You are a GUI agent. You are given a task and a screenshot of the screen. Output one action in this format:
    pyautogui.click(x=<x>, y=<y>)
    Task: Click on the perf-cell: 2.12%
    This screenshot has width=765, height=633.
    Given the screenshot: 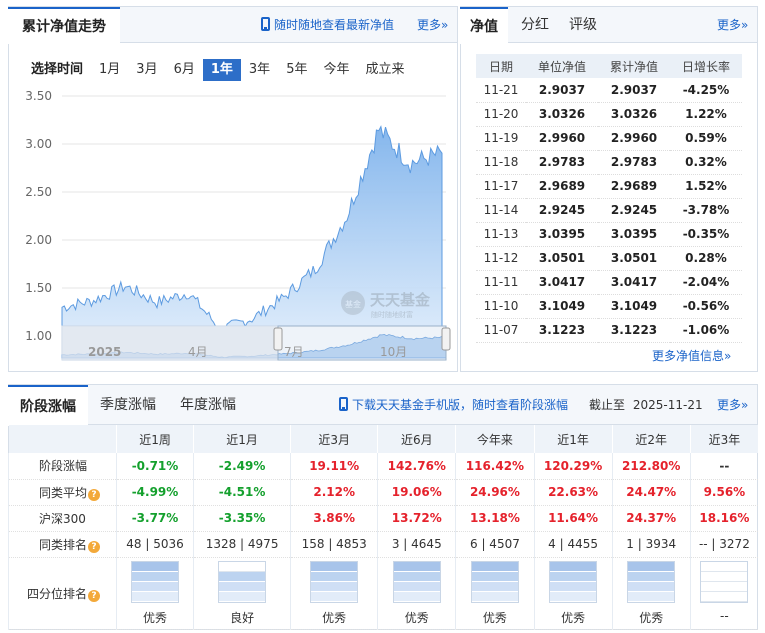 What is the action you would take?
    pyautogui.click(x=334, y=492)
    